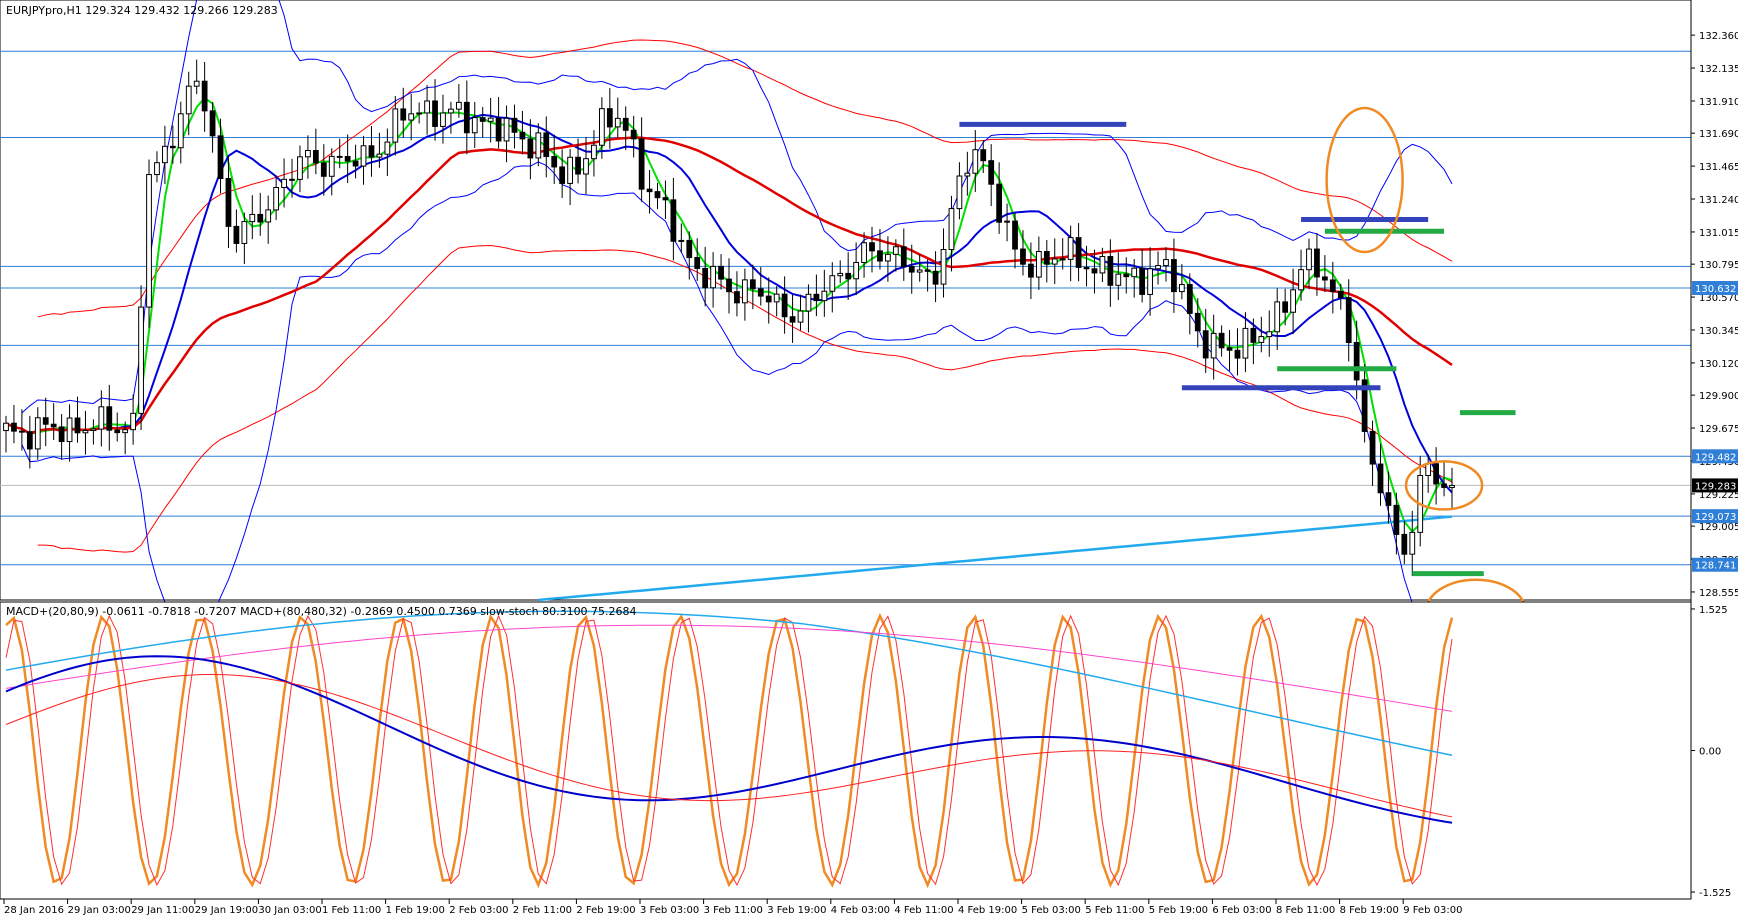 Image resolution: width=1738 pixels, height=918 pixels. Describe the element at coordinates (1305, 910) in the screenshot. I see `x-tick-label-20: 8 Feb 11:00` at that location.